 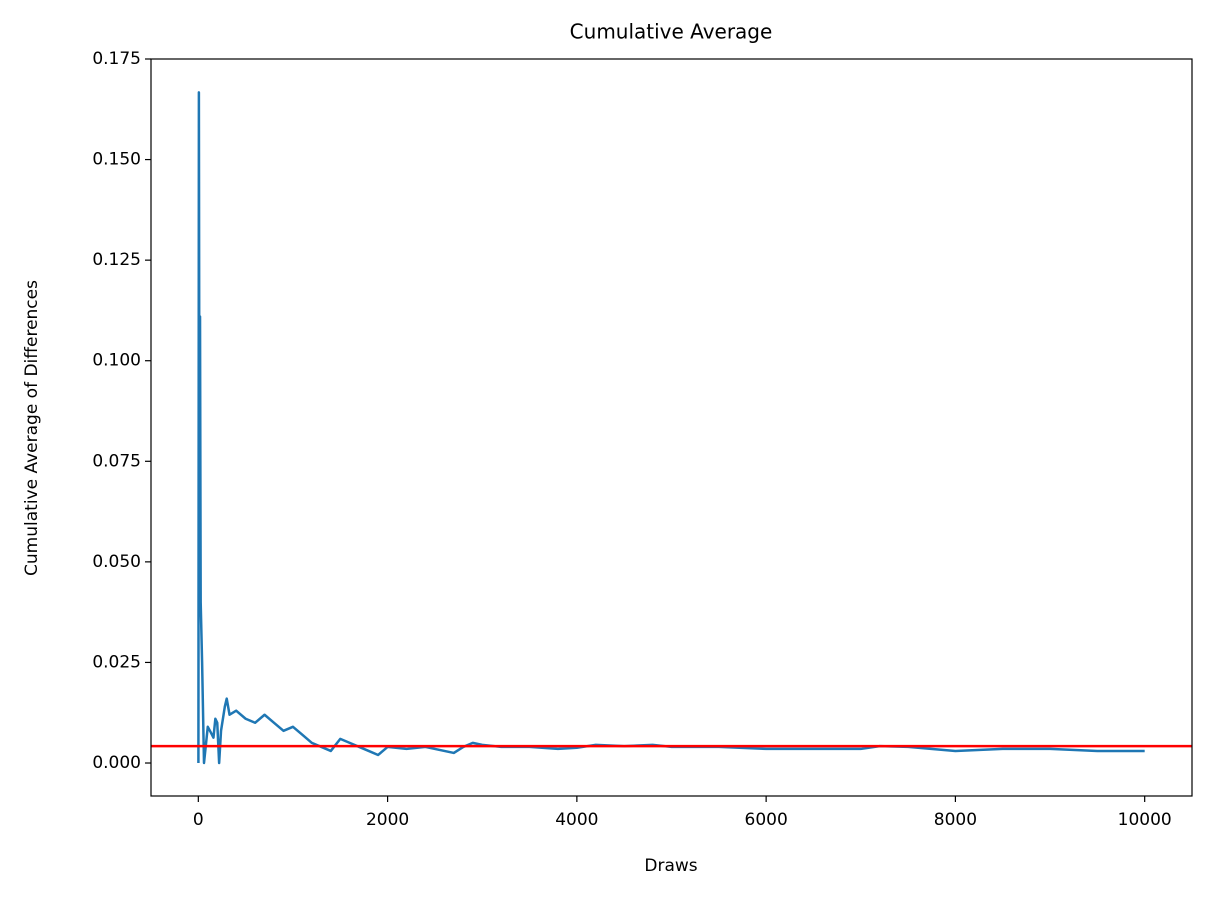 What do you see at coordinates (955, 820) in the screenshot?
I see `x-tick-label: 8000` at bounding box center [955, 820].